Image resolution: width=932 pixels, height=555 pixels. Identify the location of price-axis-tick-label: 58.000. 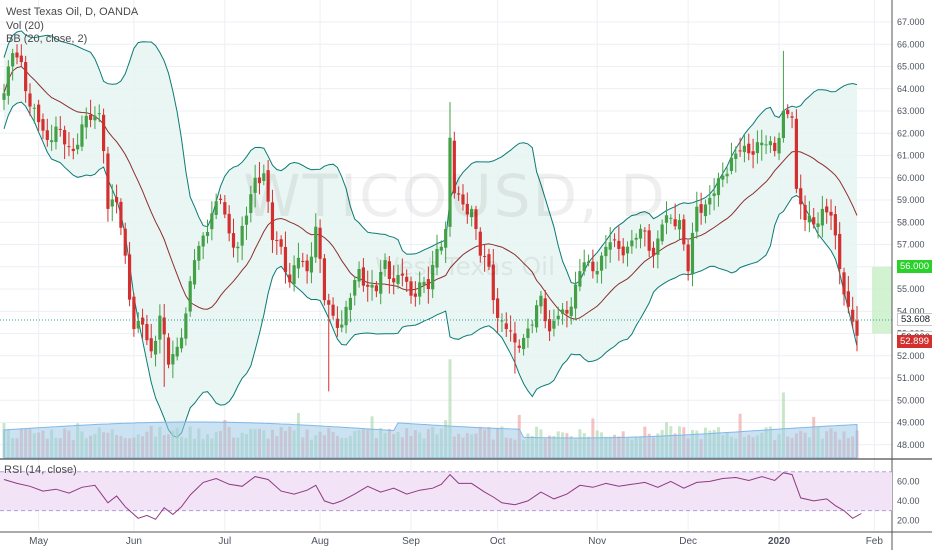
(911, 222).